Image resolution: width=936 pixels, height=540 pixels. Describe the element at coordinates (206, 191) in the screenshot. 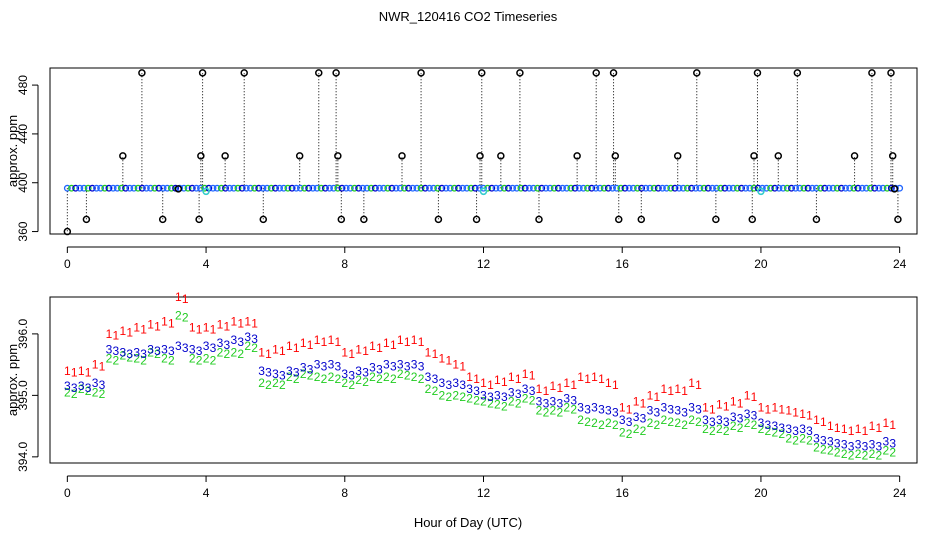

I see `highlight-point` at that location.